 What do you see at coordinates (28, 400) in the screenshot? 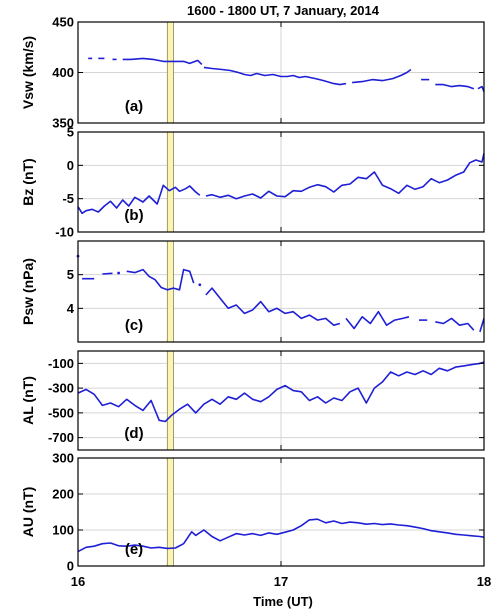
I see `y-axis-title: AL (nT)` at bounding box center [28, 400].